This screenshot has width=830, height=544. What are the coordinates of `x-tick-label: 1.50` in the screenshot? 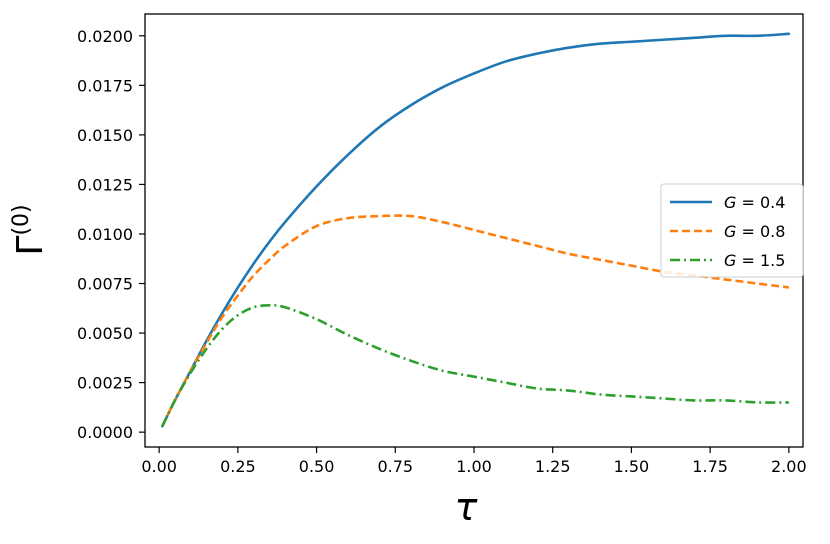 It's located at (632, 466).